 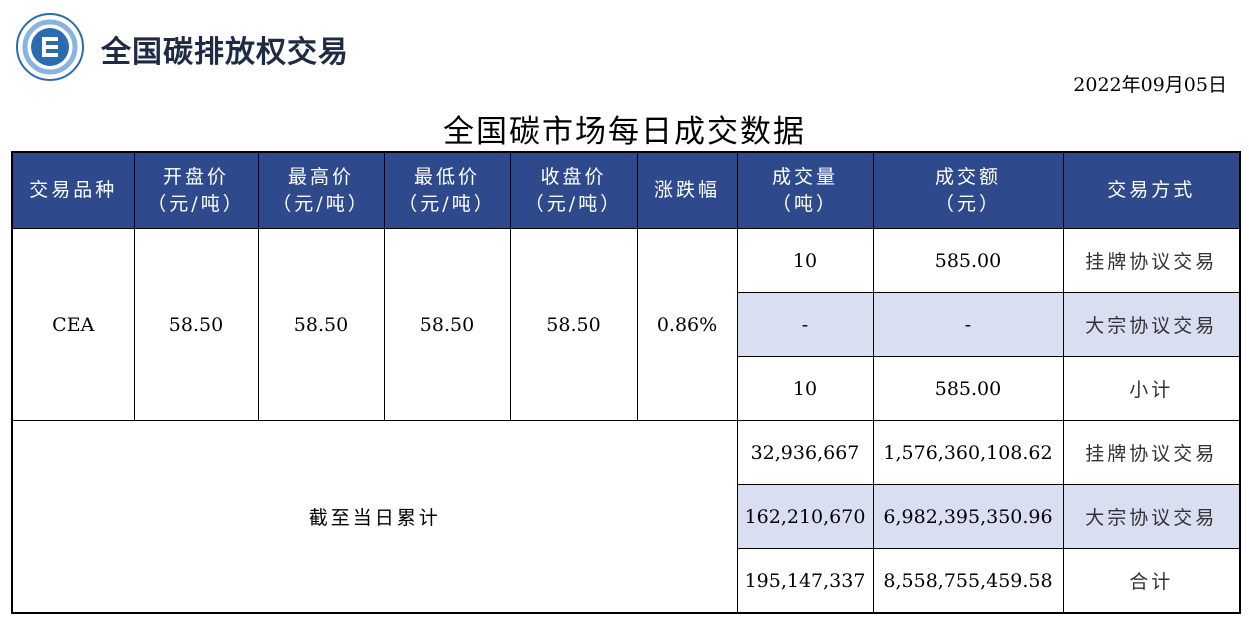 I want to click on table-row: - - 大宗协议交易, so click(x=626, y=324).